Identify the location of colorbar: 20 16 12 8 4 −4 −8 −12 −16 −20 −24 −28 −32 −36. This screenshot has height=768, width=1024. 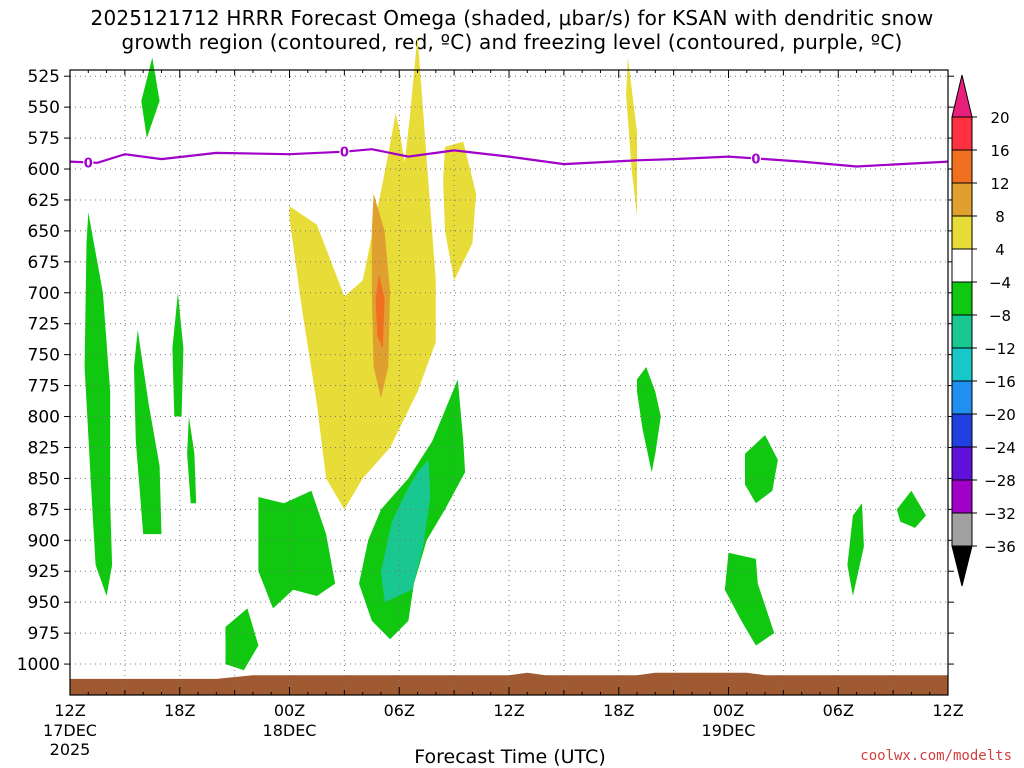
(983, 330).